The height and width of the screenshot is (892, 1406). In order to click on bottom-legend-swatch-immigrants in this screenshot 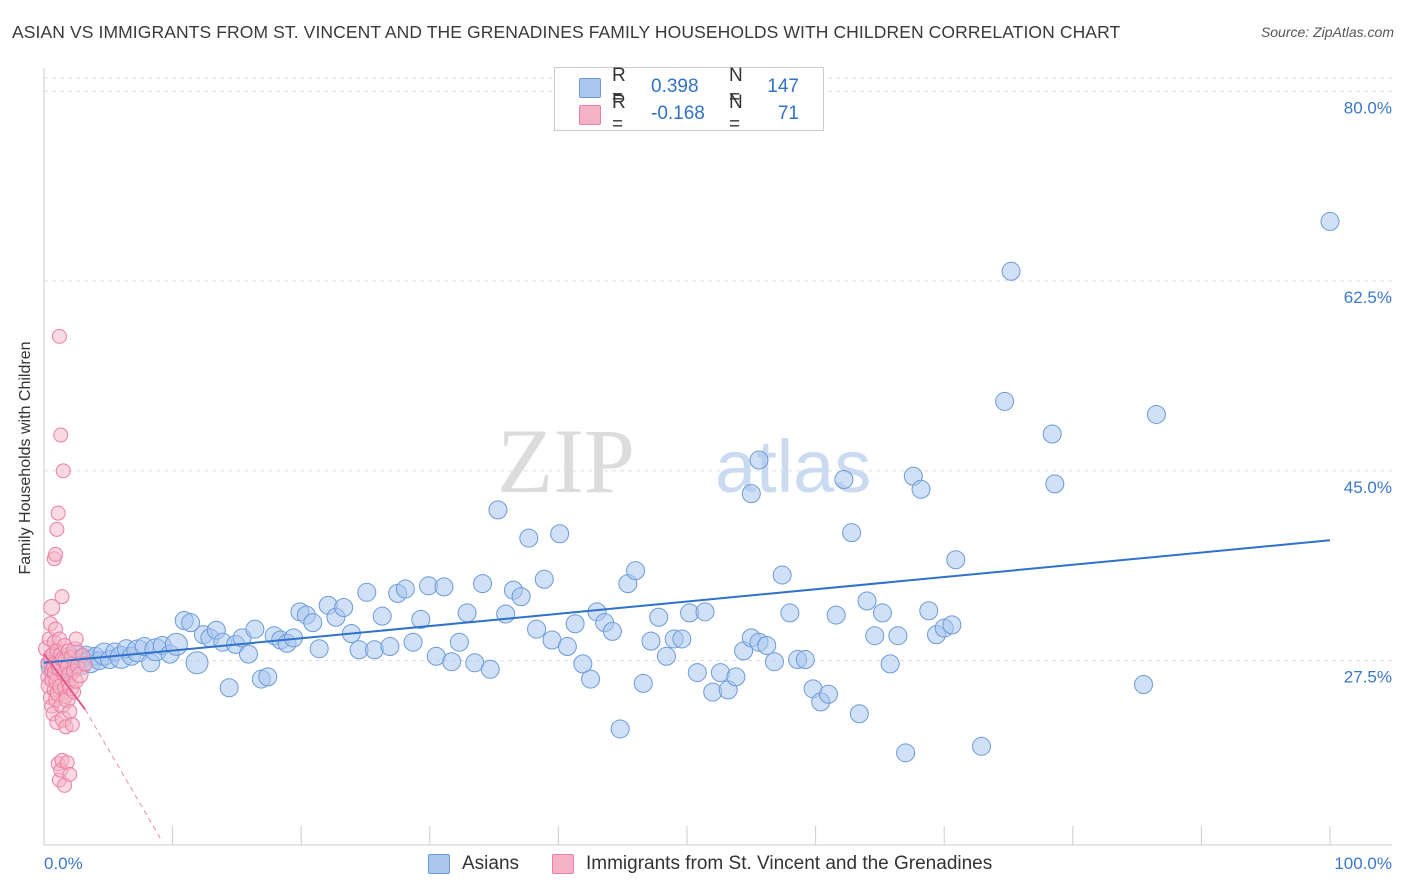, I will do `click(563, 864)`.